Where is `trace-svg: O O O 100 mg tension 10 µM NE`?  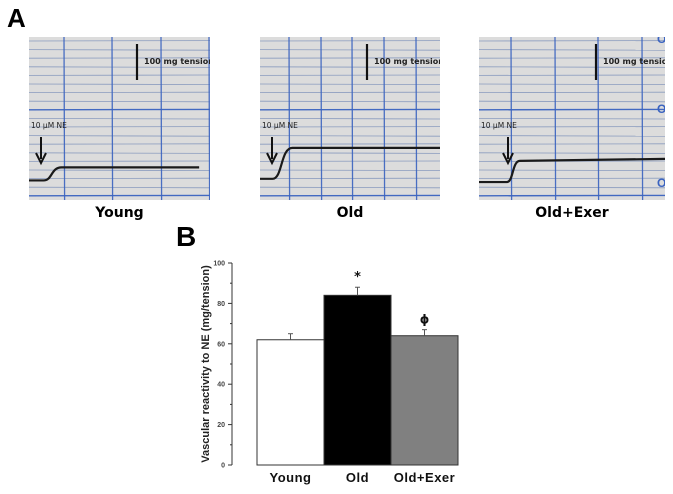 trace-svg: O O O 100 mg tension 10 µM NE is located at coordinates (572, 118).